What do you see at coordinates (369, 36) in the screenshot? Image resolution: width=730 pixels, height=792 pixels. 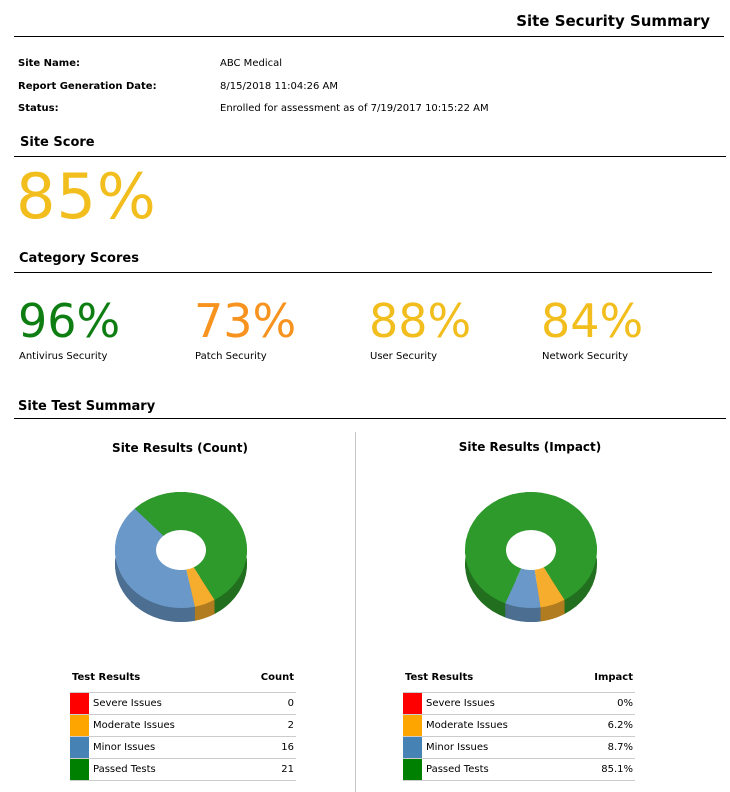 I see `header-divider` at bounding box center [369, 36].